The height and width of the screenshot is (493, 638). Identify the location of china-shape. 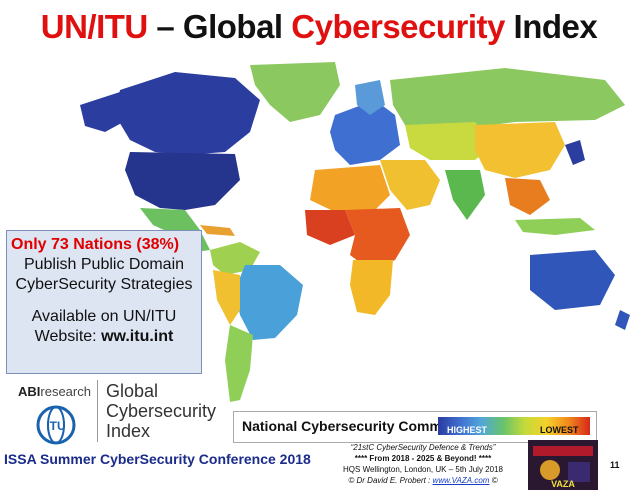
(520, 150).